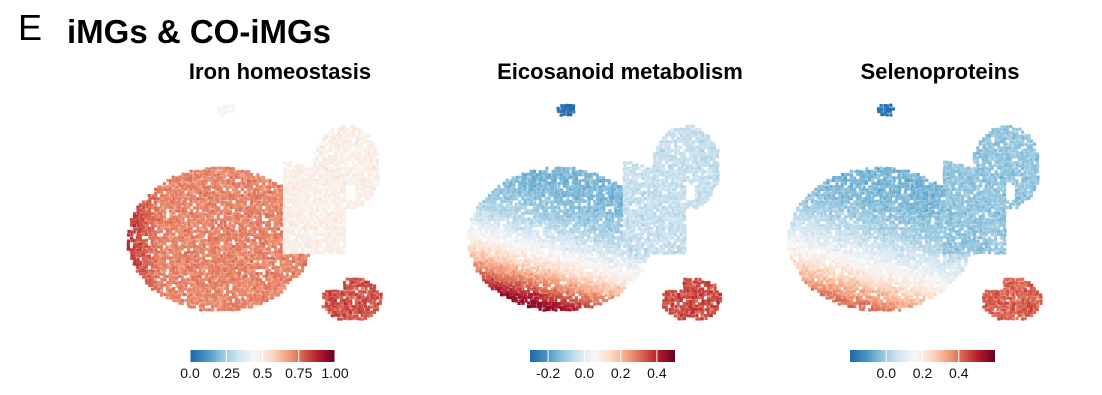  Describe the element at coordinates (263, 373) in the screenshot. I see `colorbar-tick-label: 0.5` at that location.